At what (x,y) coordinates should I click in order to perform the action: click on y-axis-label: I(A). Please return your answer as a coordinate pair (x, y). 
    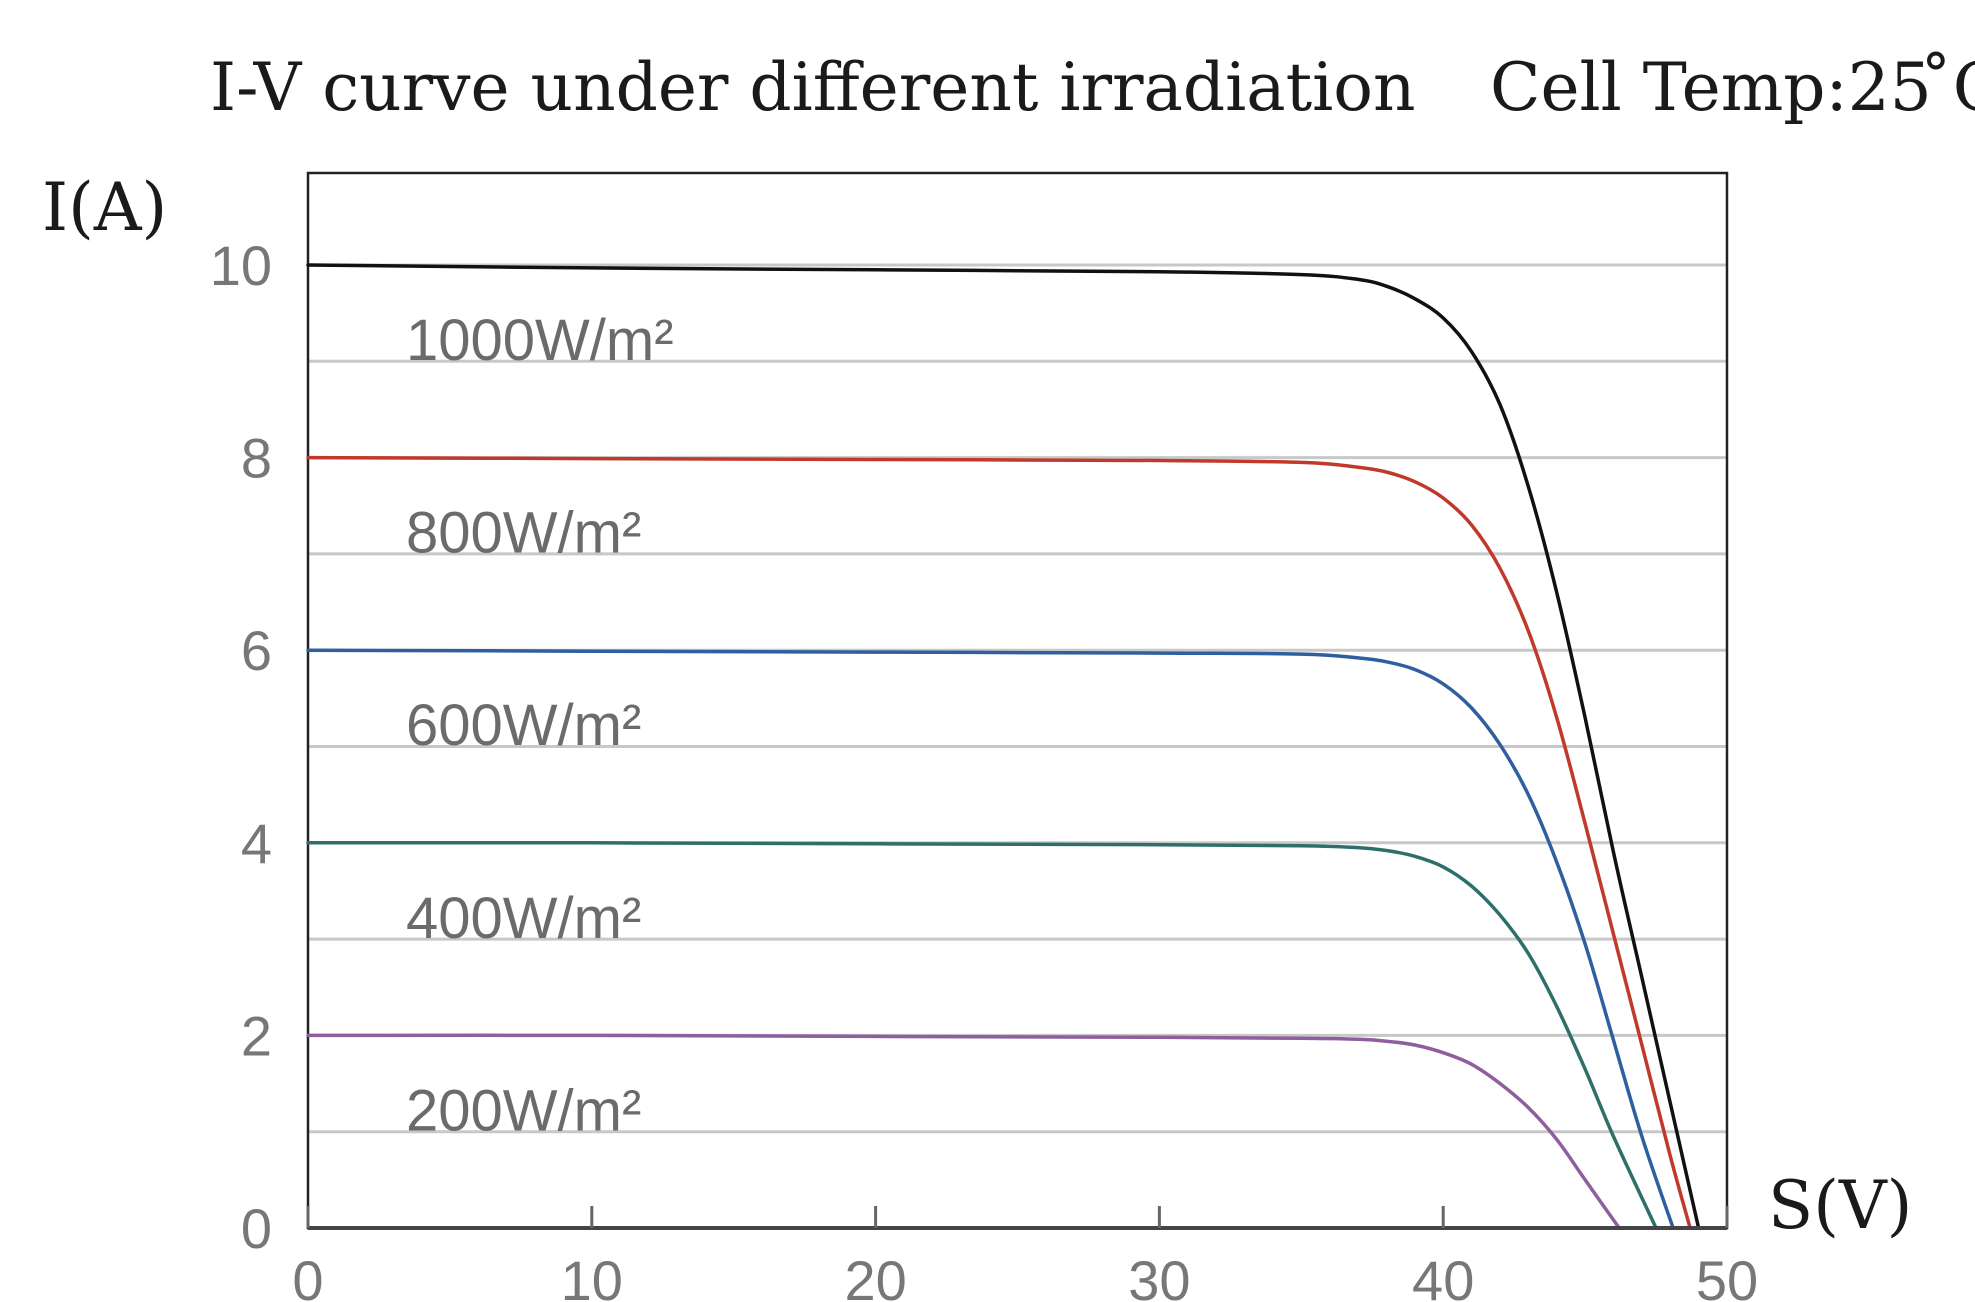
    Looking at the image, I should click on (104, 207).